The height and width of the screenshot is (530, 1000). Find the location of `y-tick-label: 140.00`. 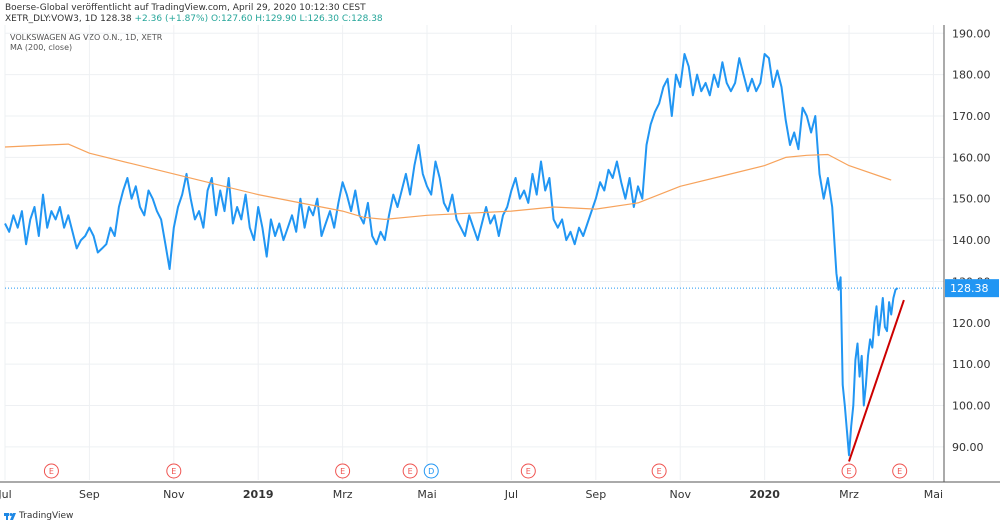

y-tick-label: 140.00 is located at coordinates (971, 240).